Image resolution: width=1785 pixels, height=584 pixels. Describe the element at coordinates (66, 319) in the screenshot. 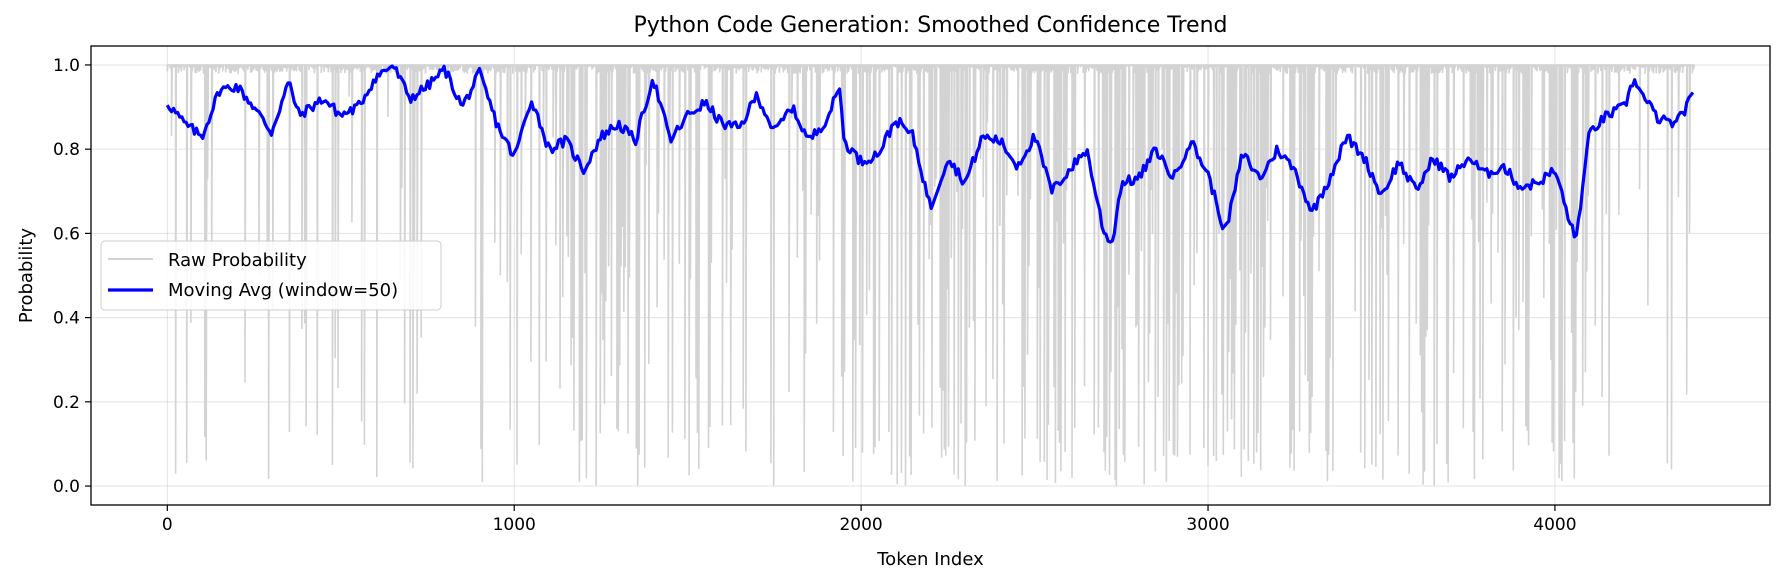

I see `y-tick-label: 0.4` at that location.